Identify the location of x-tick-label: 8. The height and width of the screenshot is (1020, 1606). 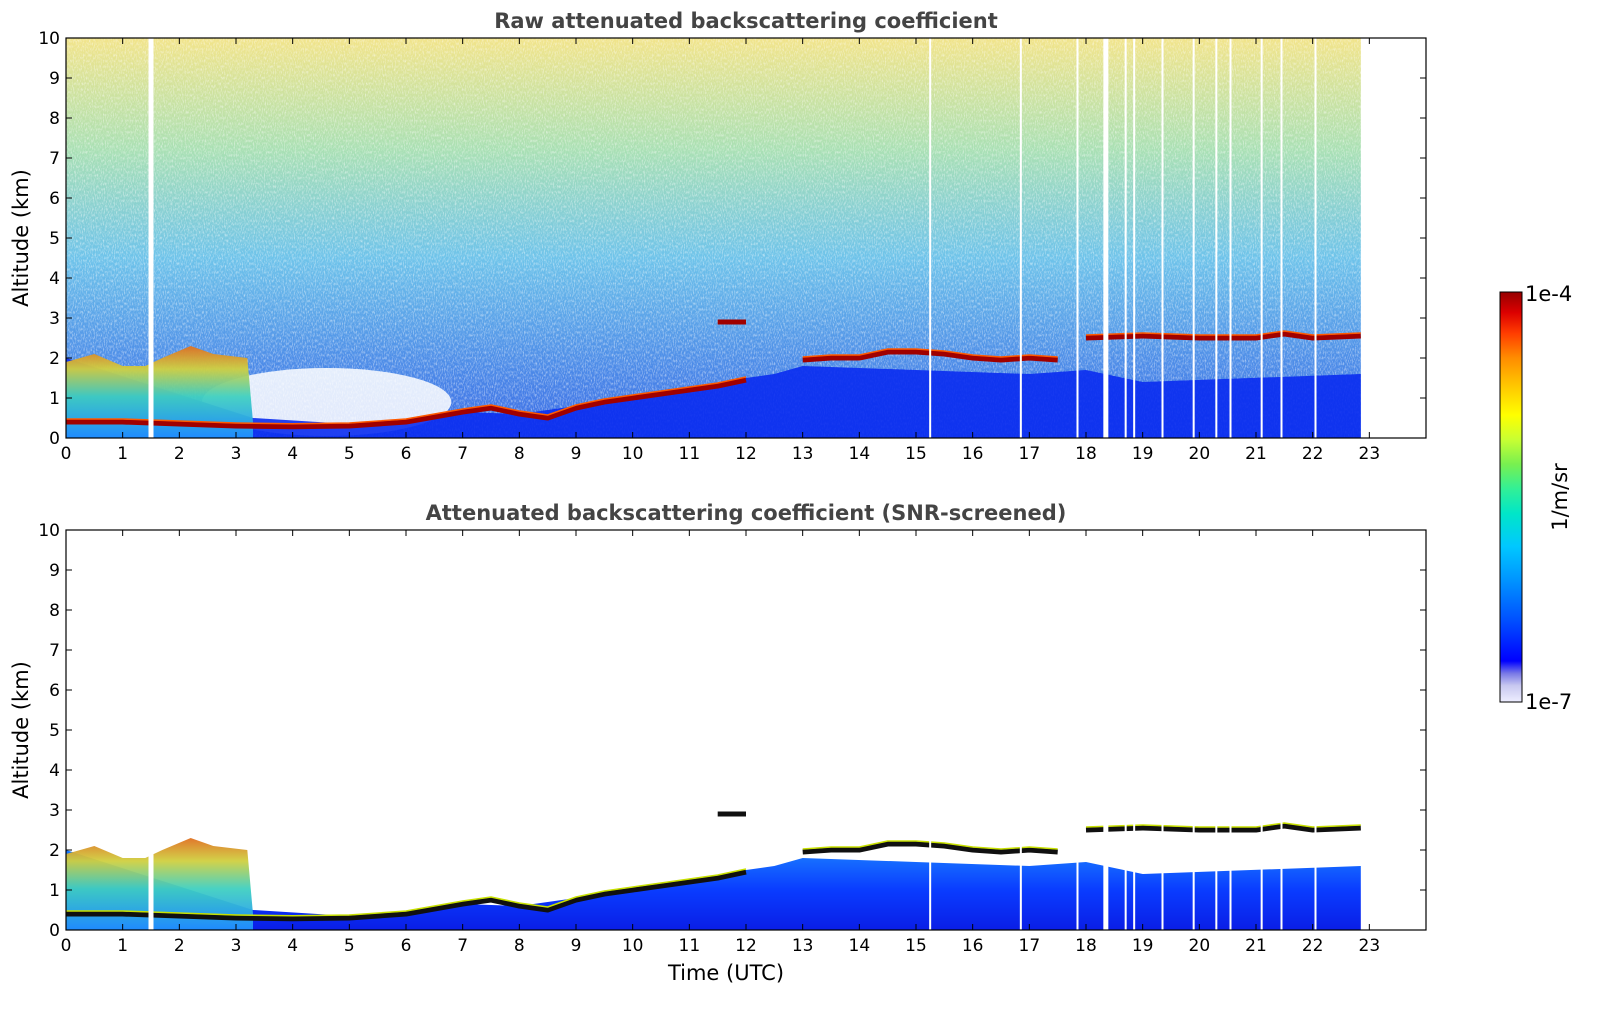
(519, 454).